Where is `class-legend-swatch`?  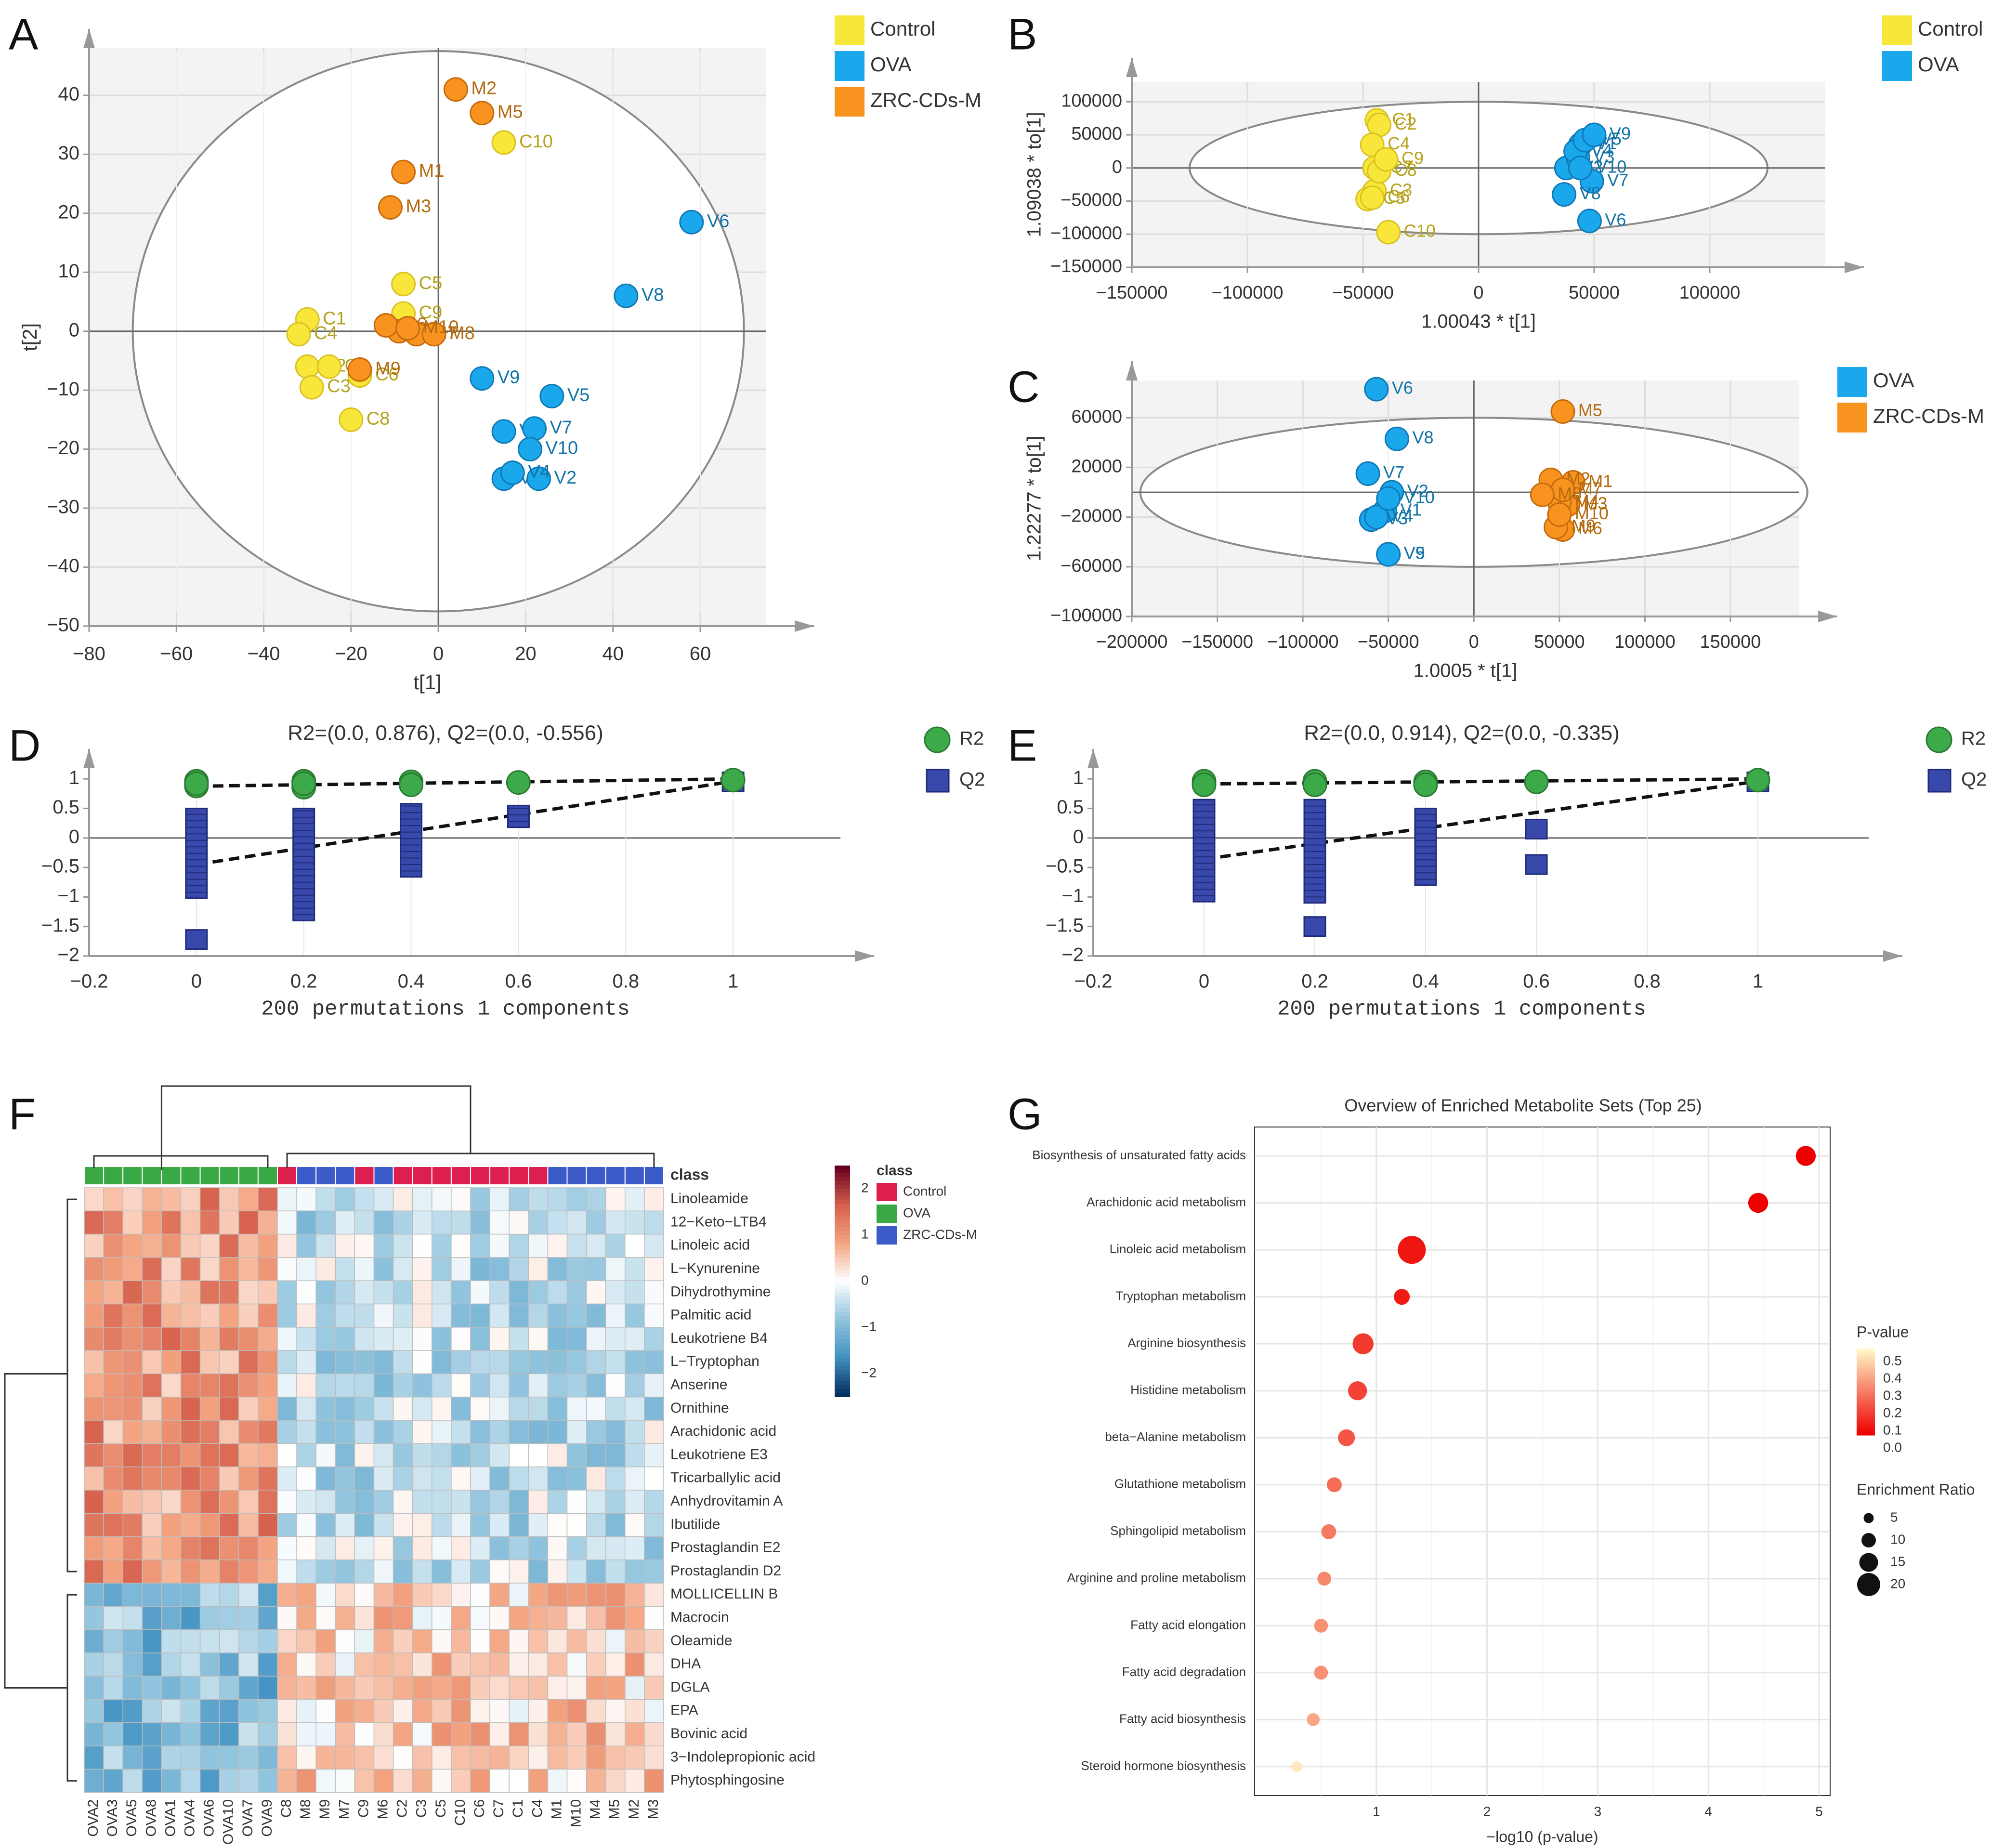
class-legend-swatch is located at coordinates (887, 1192).